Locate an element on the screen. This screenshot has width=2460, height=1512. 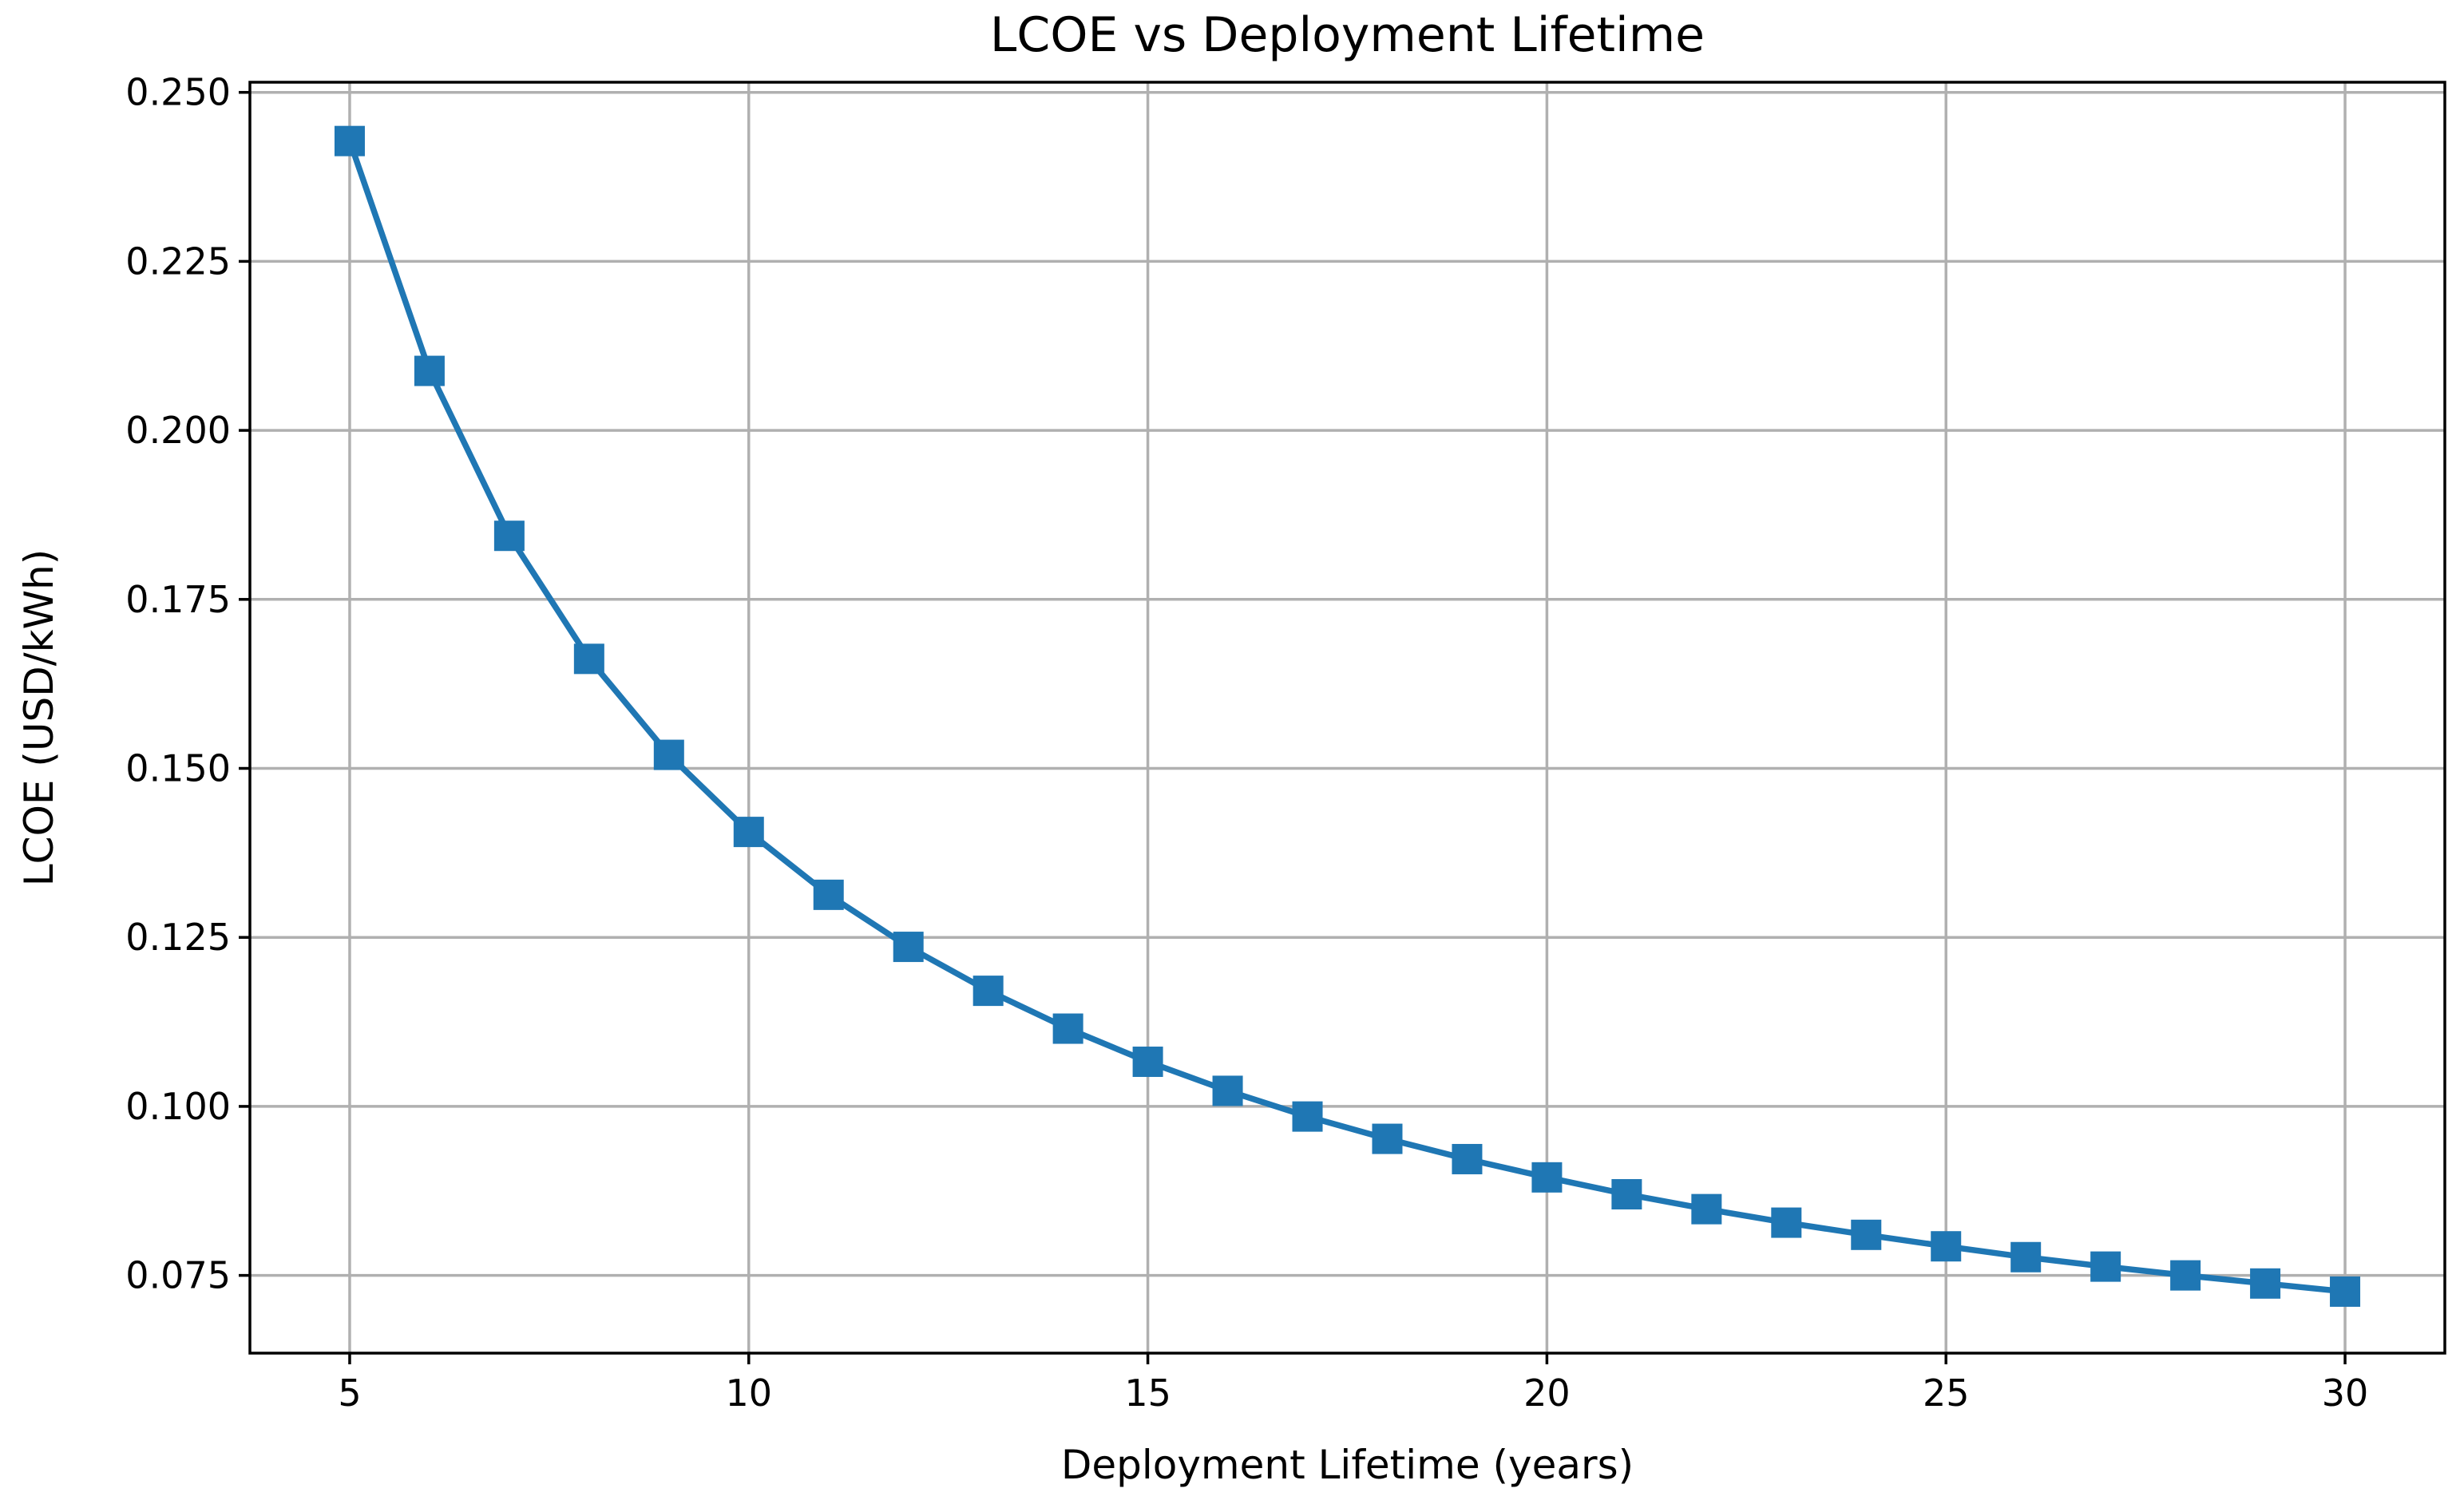
y-tick-label: 0.225 is located at coordinates (178, 261).